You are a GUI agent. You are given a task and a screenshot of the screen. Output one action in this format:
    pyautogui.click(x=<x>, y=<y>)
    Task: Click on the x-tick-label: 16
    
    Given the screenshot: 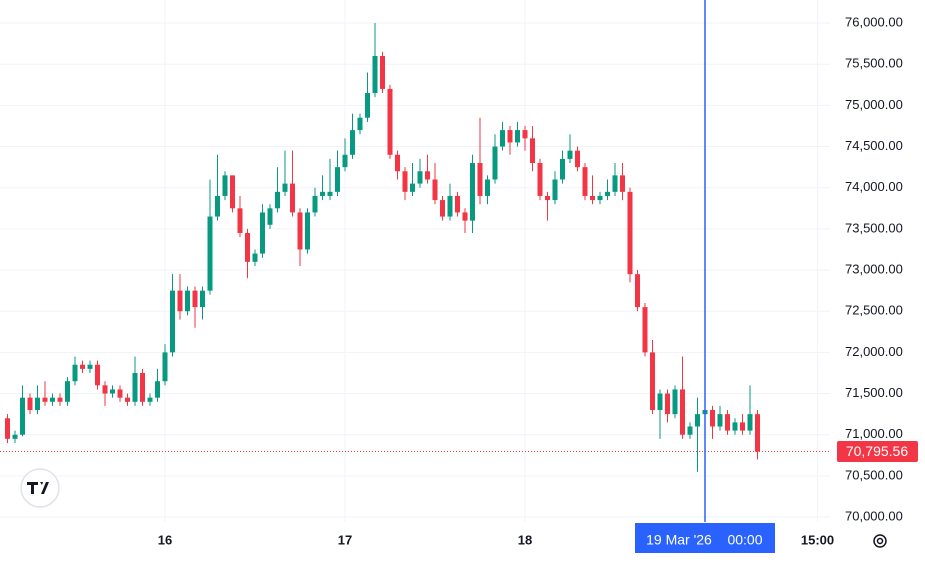 What is the action you would take?
    pyautogui.click(x=165, y=539)
    